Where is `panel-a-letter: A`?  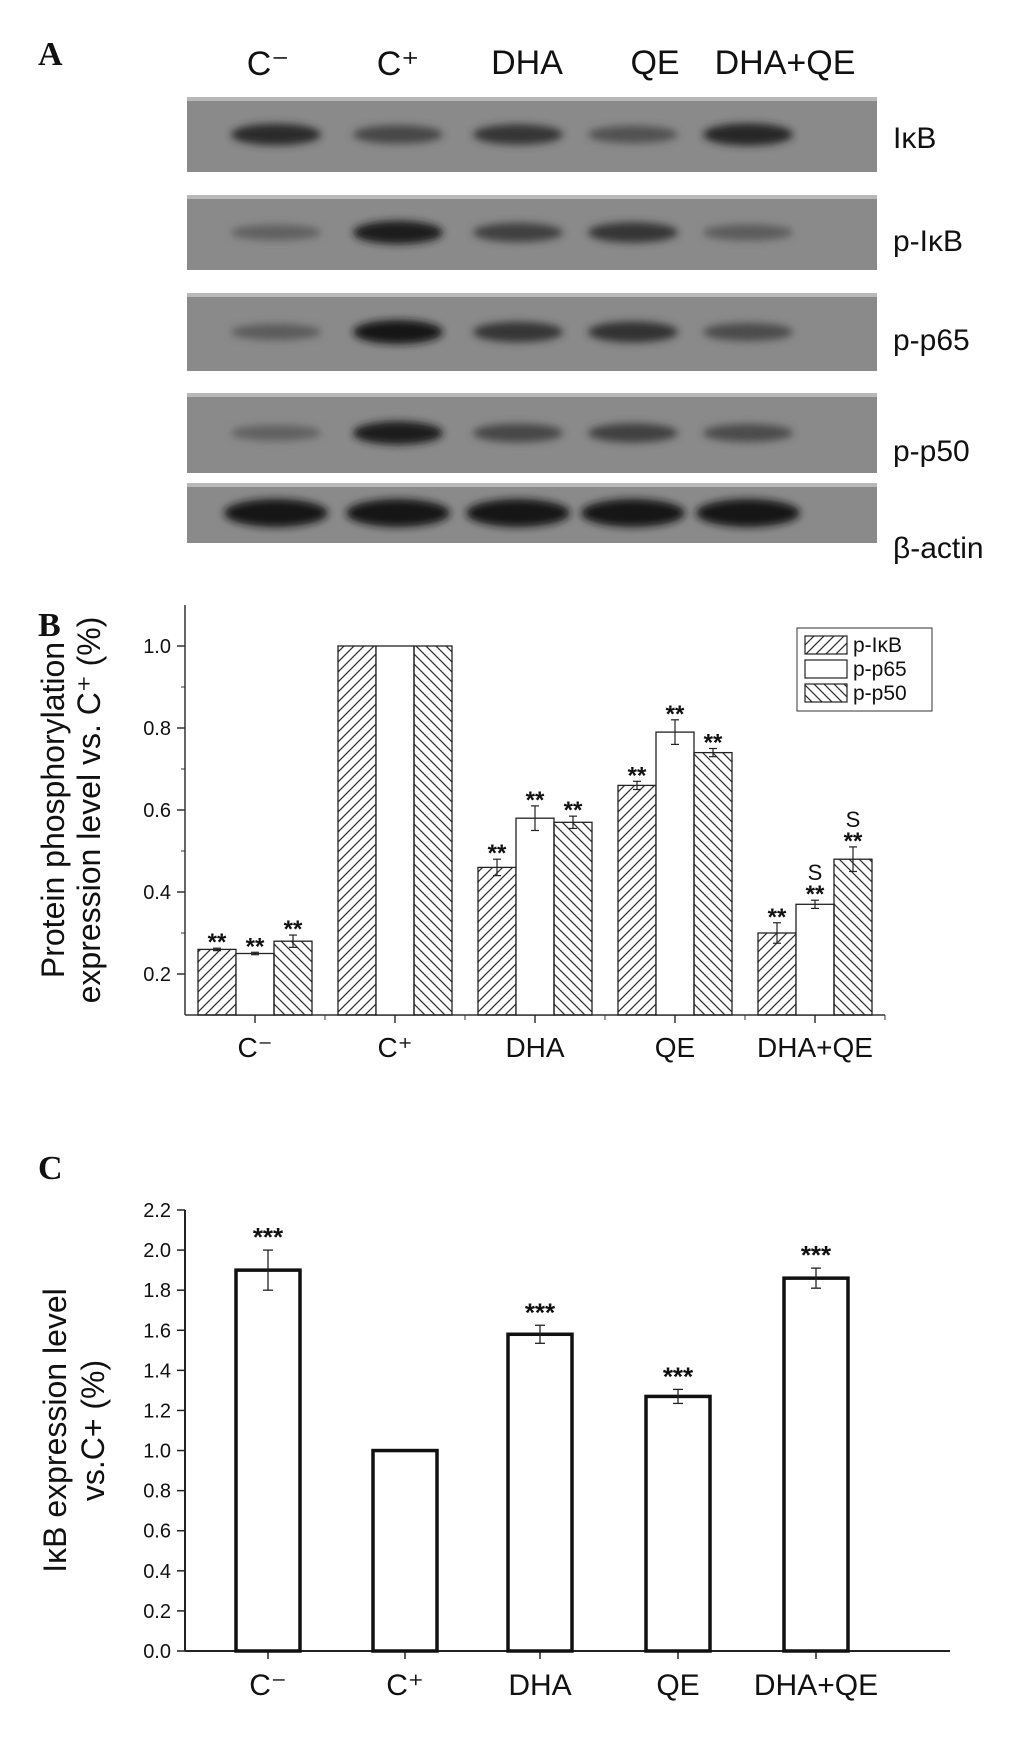 panel-a-letter: A is located at coordinates (50, 54).